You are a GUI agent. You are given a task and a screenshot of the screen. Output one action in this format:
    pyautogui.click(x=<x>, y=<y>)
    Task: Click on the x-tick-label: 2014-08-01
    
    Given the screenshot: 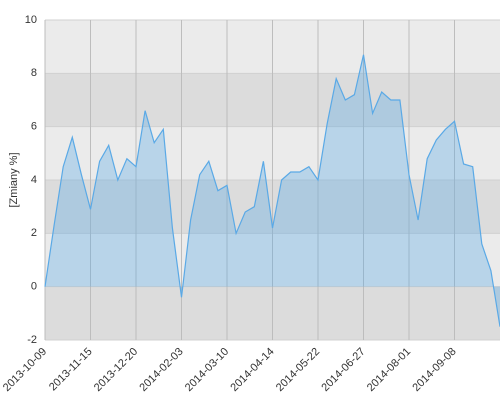 What is the action you would take?
    pyautogui.click(x=389, y=370)
    